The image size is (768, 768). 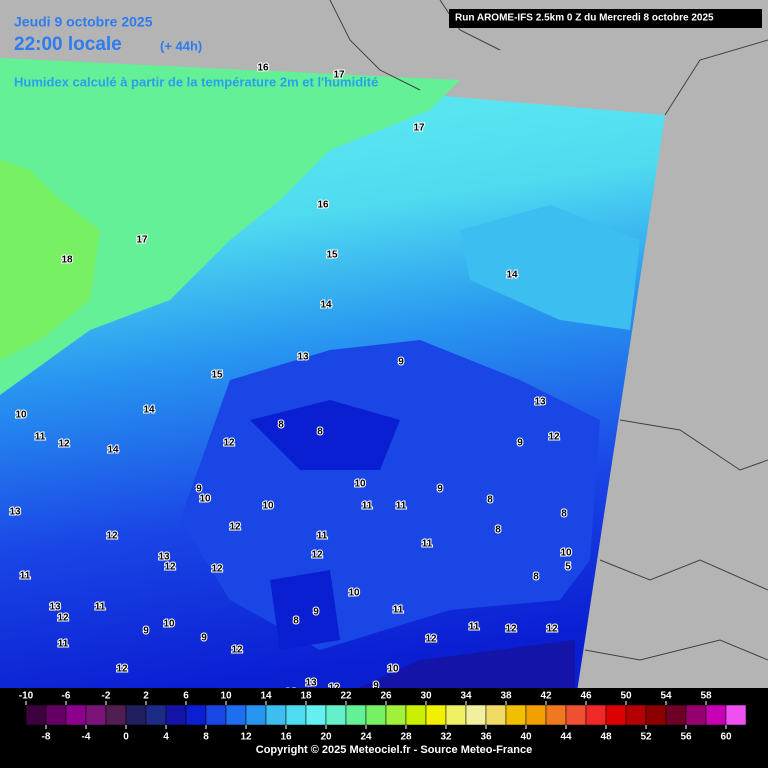 I want to click on time: 22:00 locale, so click(x=68, y=44).